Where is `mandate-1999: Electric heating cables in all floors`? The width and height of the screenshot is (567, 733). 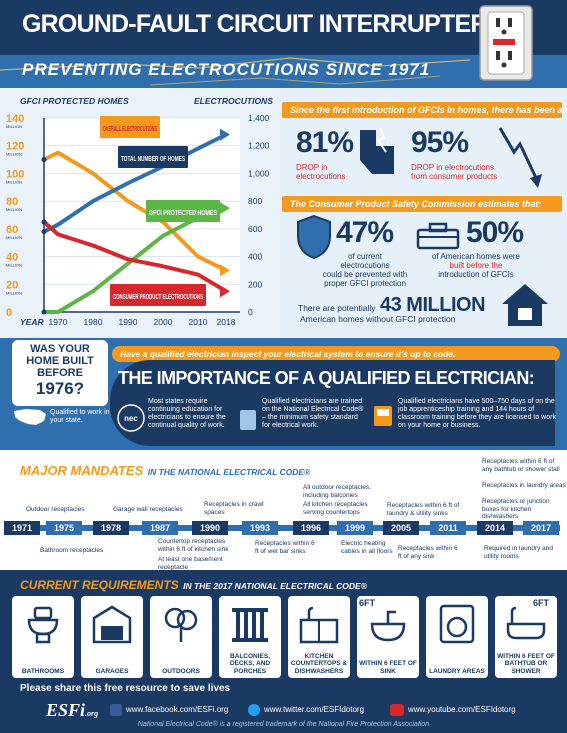 mandate-1999: Electric heating cables in all floors is located at coordinates (367, 547).